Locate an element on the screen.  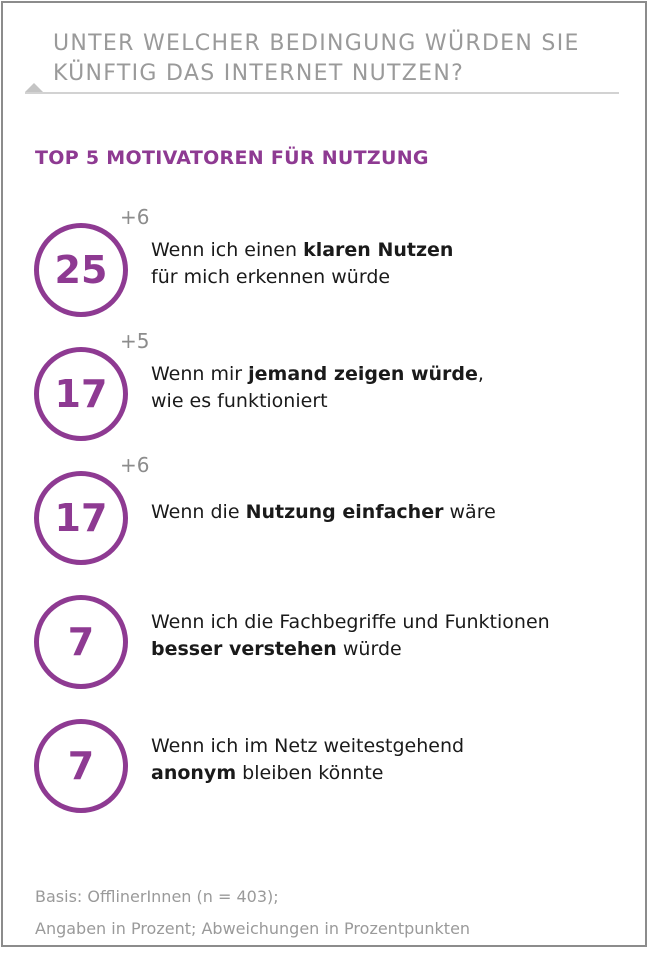
value-circle: 25 is located at coordinates (81, 270).